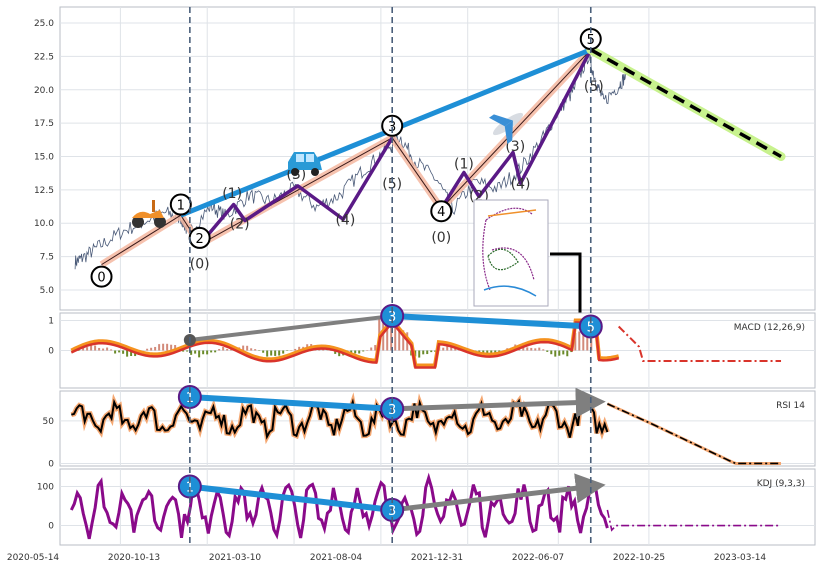 The height and width of the screenshot is (572, 822). What do you see at coordinates (49, 422) in the screenshot?
I see `y-tick-label: 50` at bounding box center [49, 422].